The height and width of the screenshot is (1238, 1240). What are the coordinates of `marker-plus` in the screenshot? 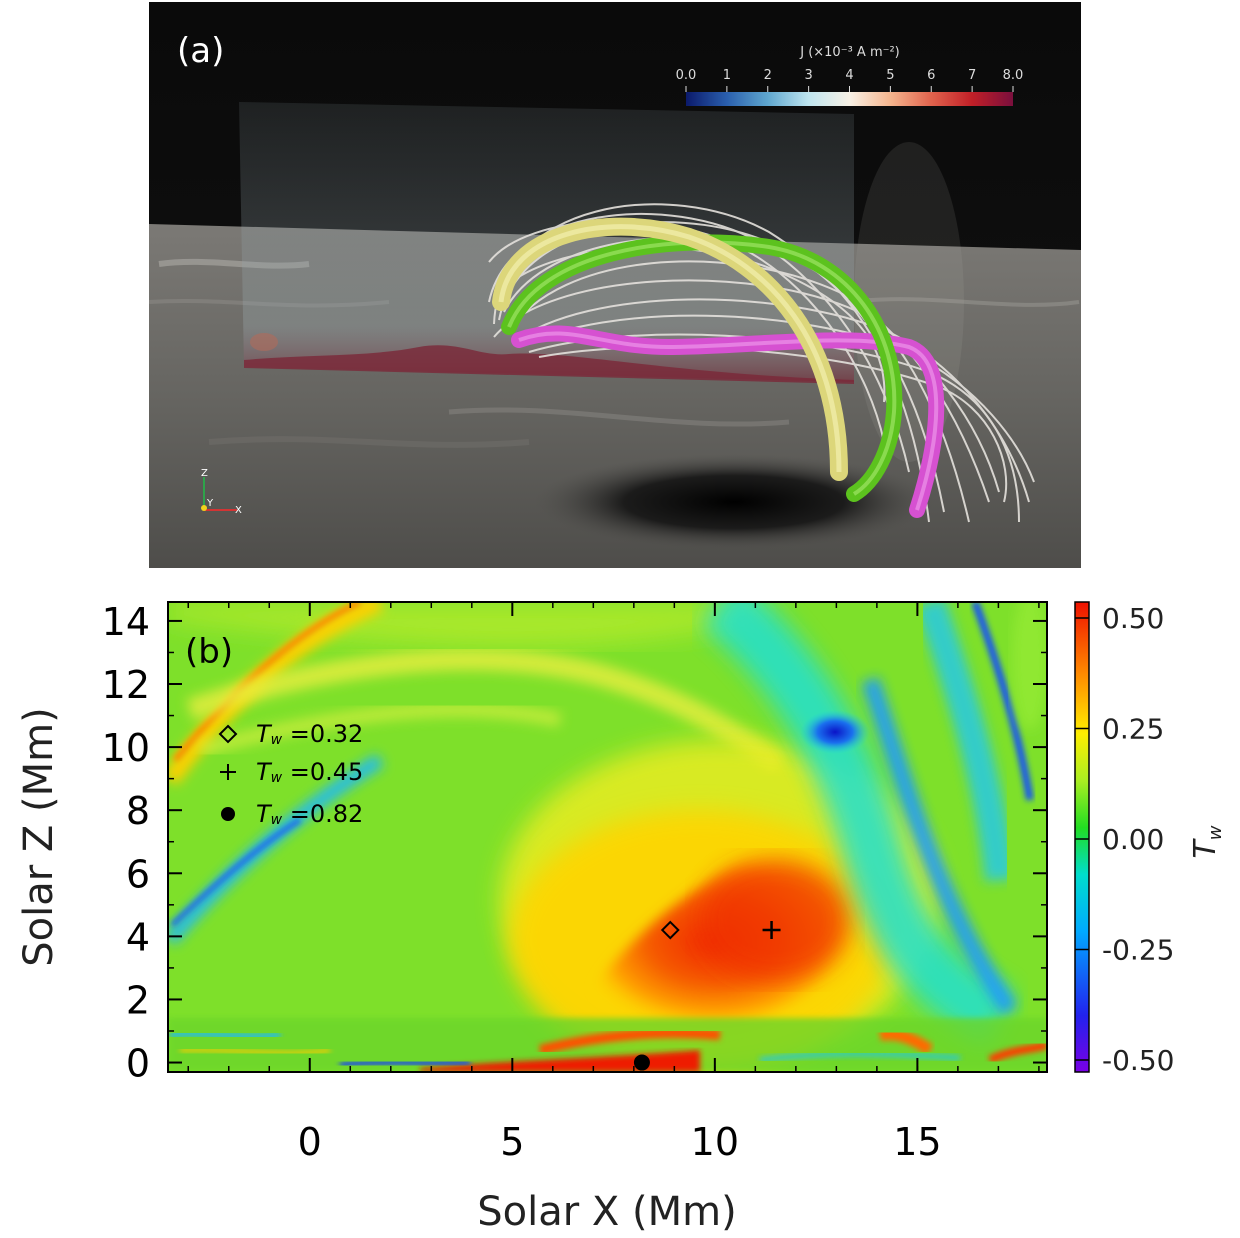 It's located at (771, 930).